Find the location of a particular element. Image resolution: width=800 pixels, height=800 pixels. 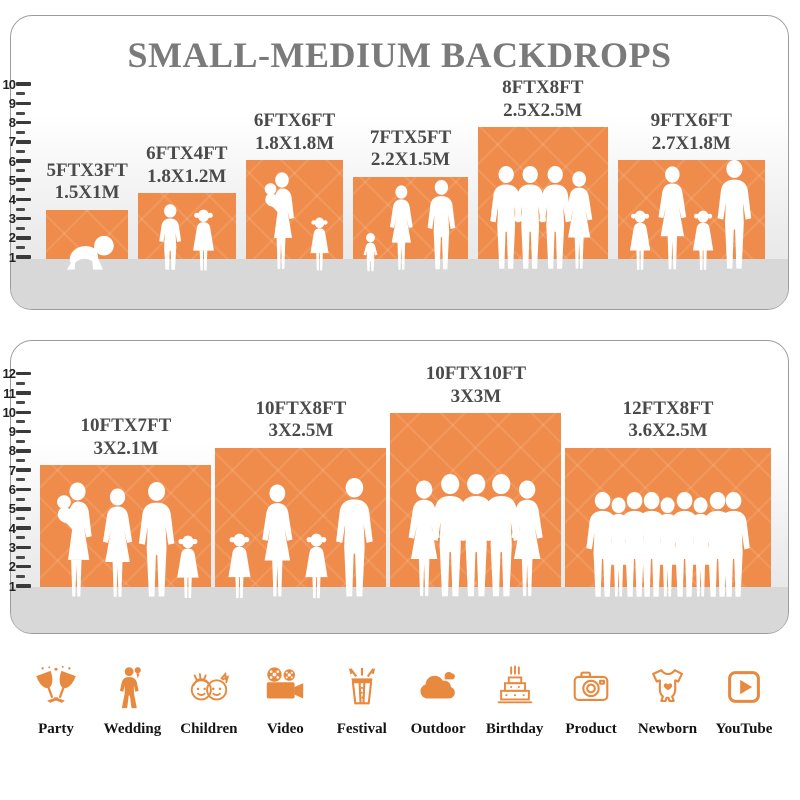

ruler-tick: 2 is located at coordinates (16, 238).